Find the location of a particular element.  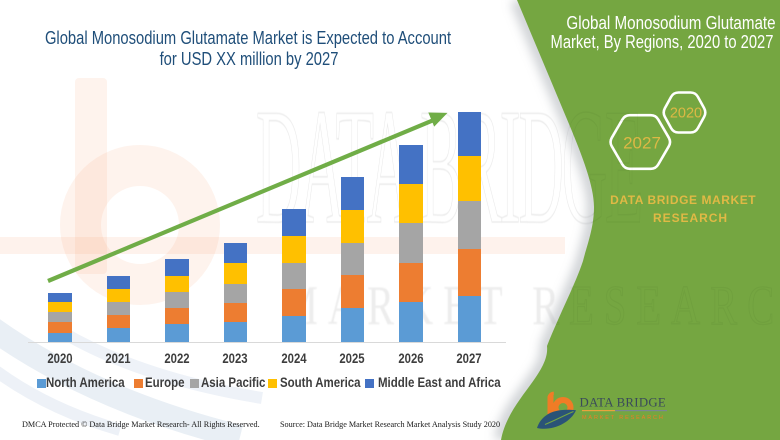

svg-text: 2027 is located at coordinates (642, 143).